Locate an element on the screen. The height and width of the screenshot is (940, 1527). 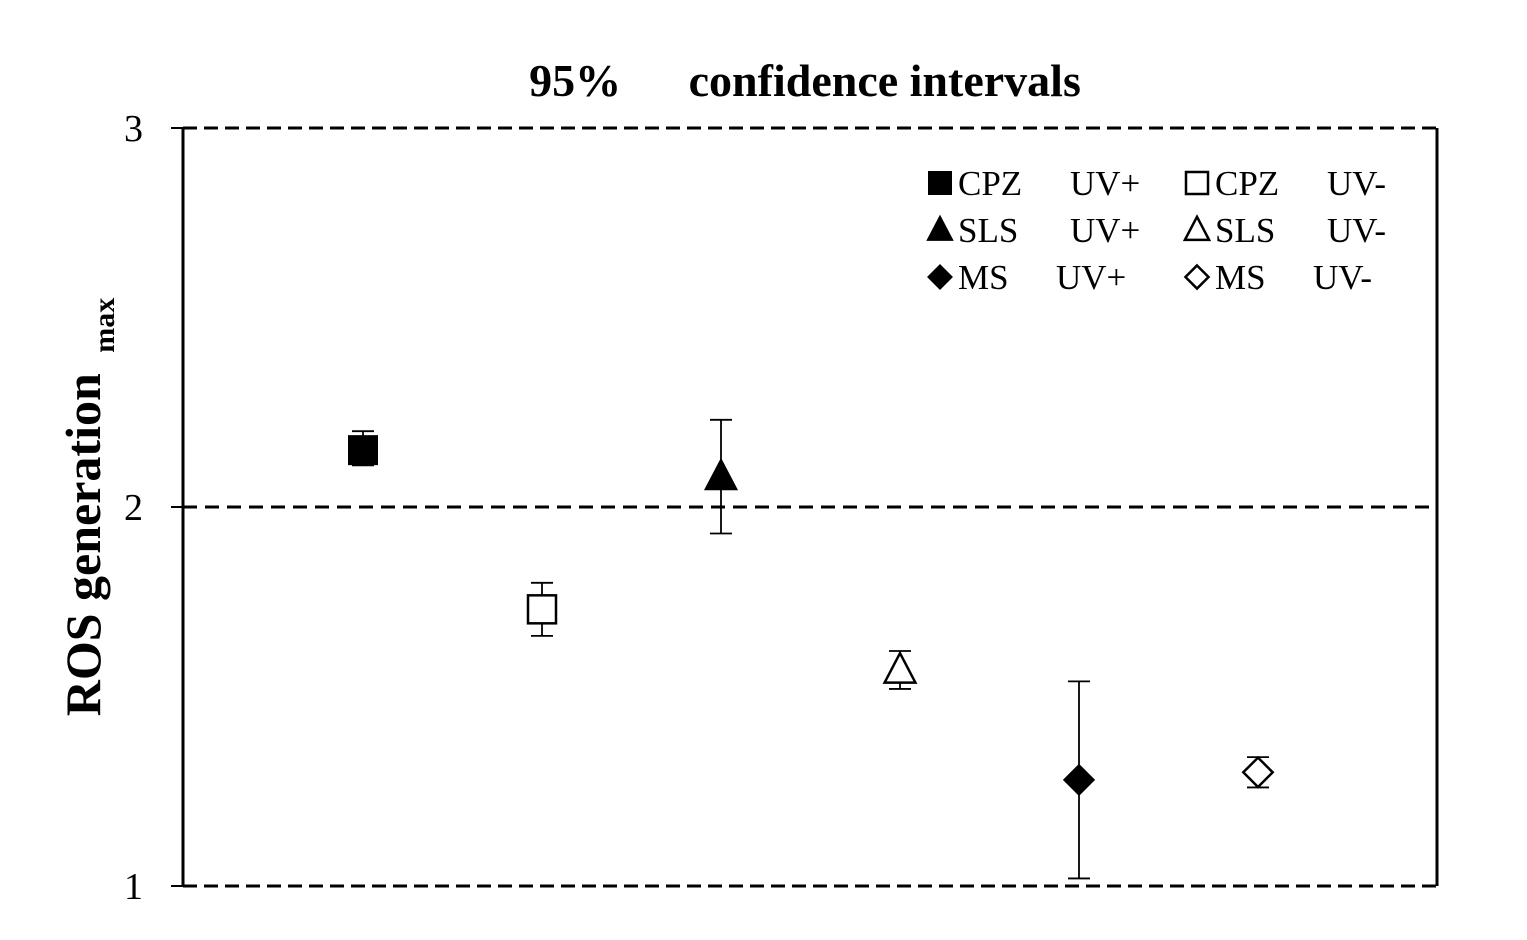
legend-series-condition-4: UV+ is located at coordinates (1091, 277).